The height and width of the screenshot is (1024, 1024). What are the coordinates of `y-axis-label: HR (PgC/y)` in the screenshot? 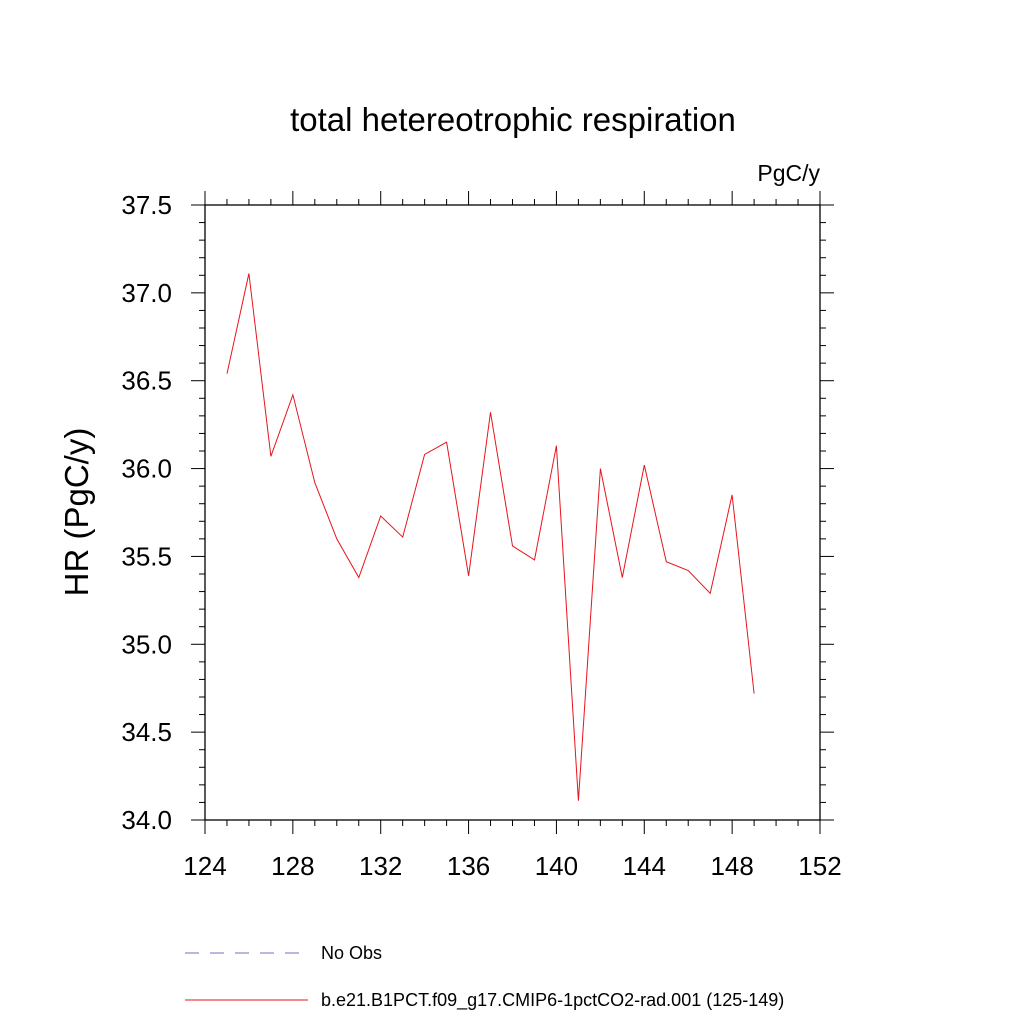 It's located at (76, 512).